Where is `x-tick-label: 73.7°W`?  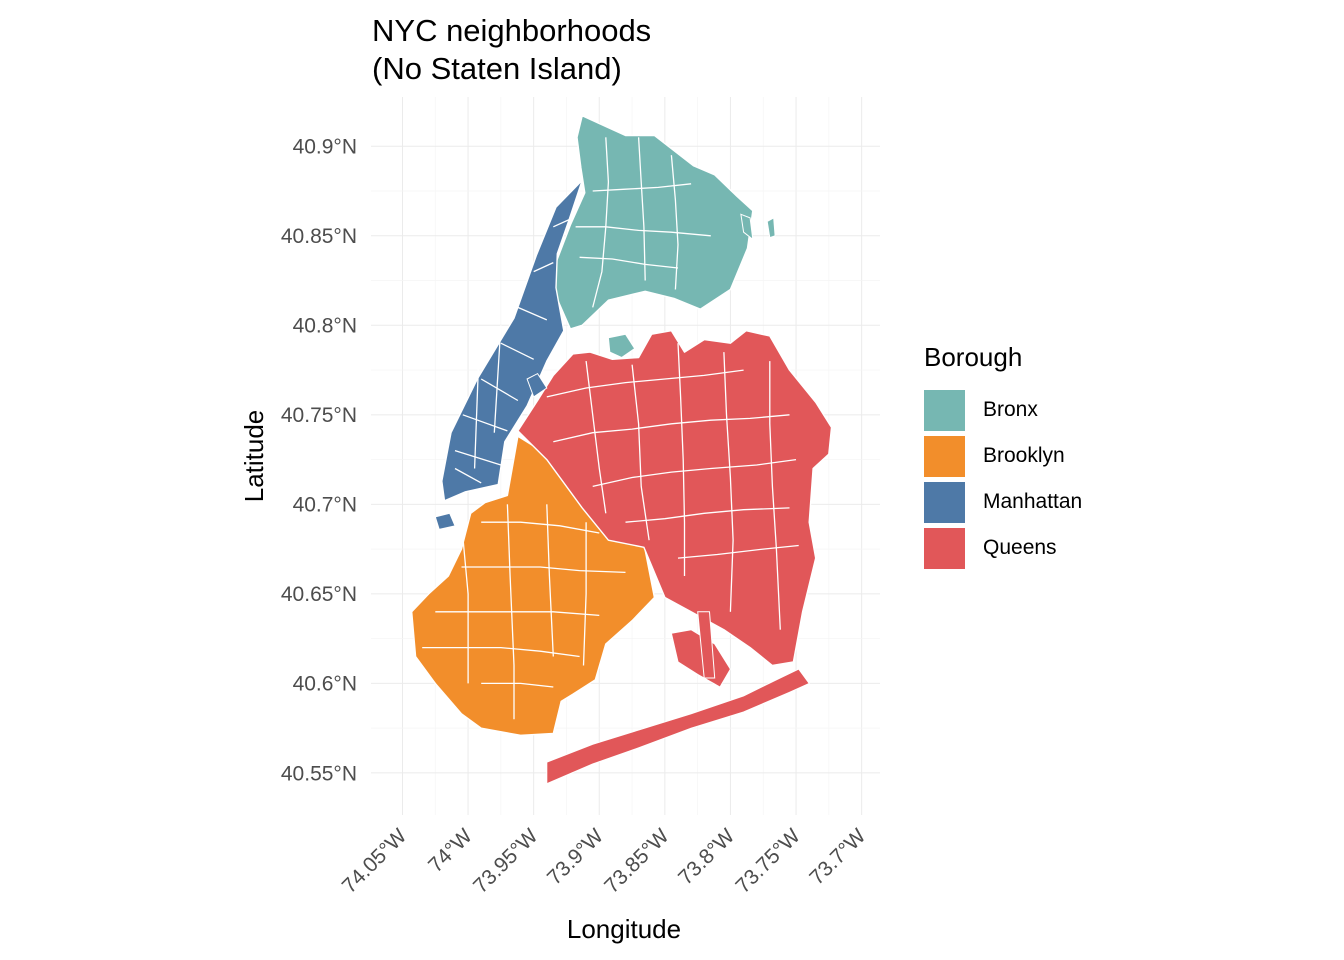
x-tick-label: 73.7°W is located at coordinates (837, 856).